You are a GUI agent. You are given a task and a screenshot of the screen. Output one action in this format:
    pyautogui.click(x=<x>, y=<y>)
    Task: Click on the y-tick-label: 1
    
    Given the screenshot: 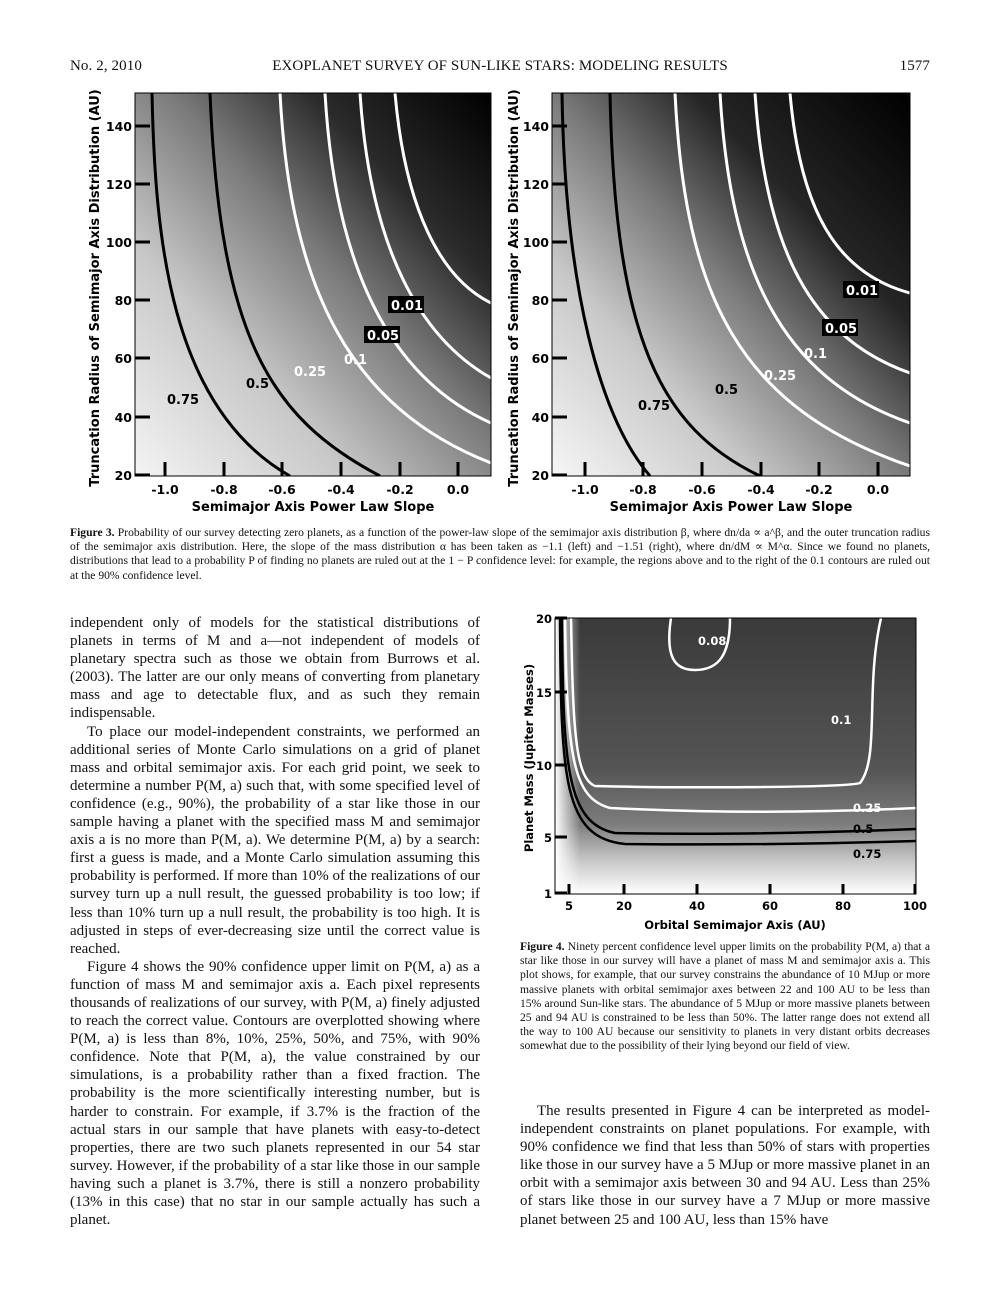 What is the action you would take?
    pyautogui.click(x=548, y=894)
    